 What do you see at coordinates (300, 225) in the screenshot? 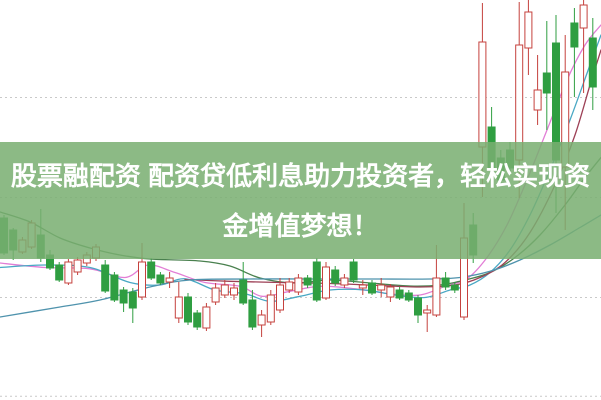
I see `promo-banner-line2: 金增值梦想！` at bounding box center [300, 225].